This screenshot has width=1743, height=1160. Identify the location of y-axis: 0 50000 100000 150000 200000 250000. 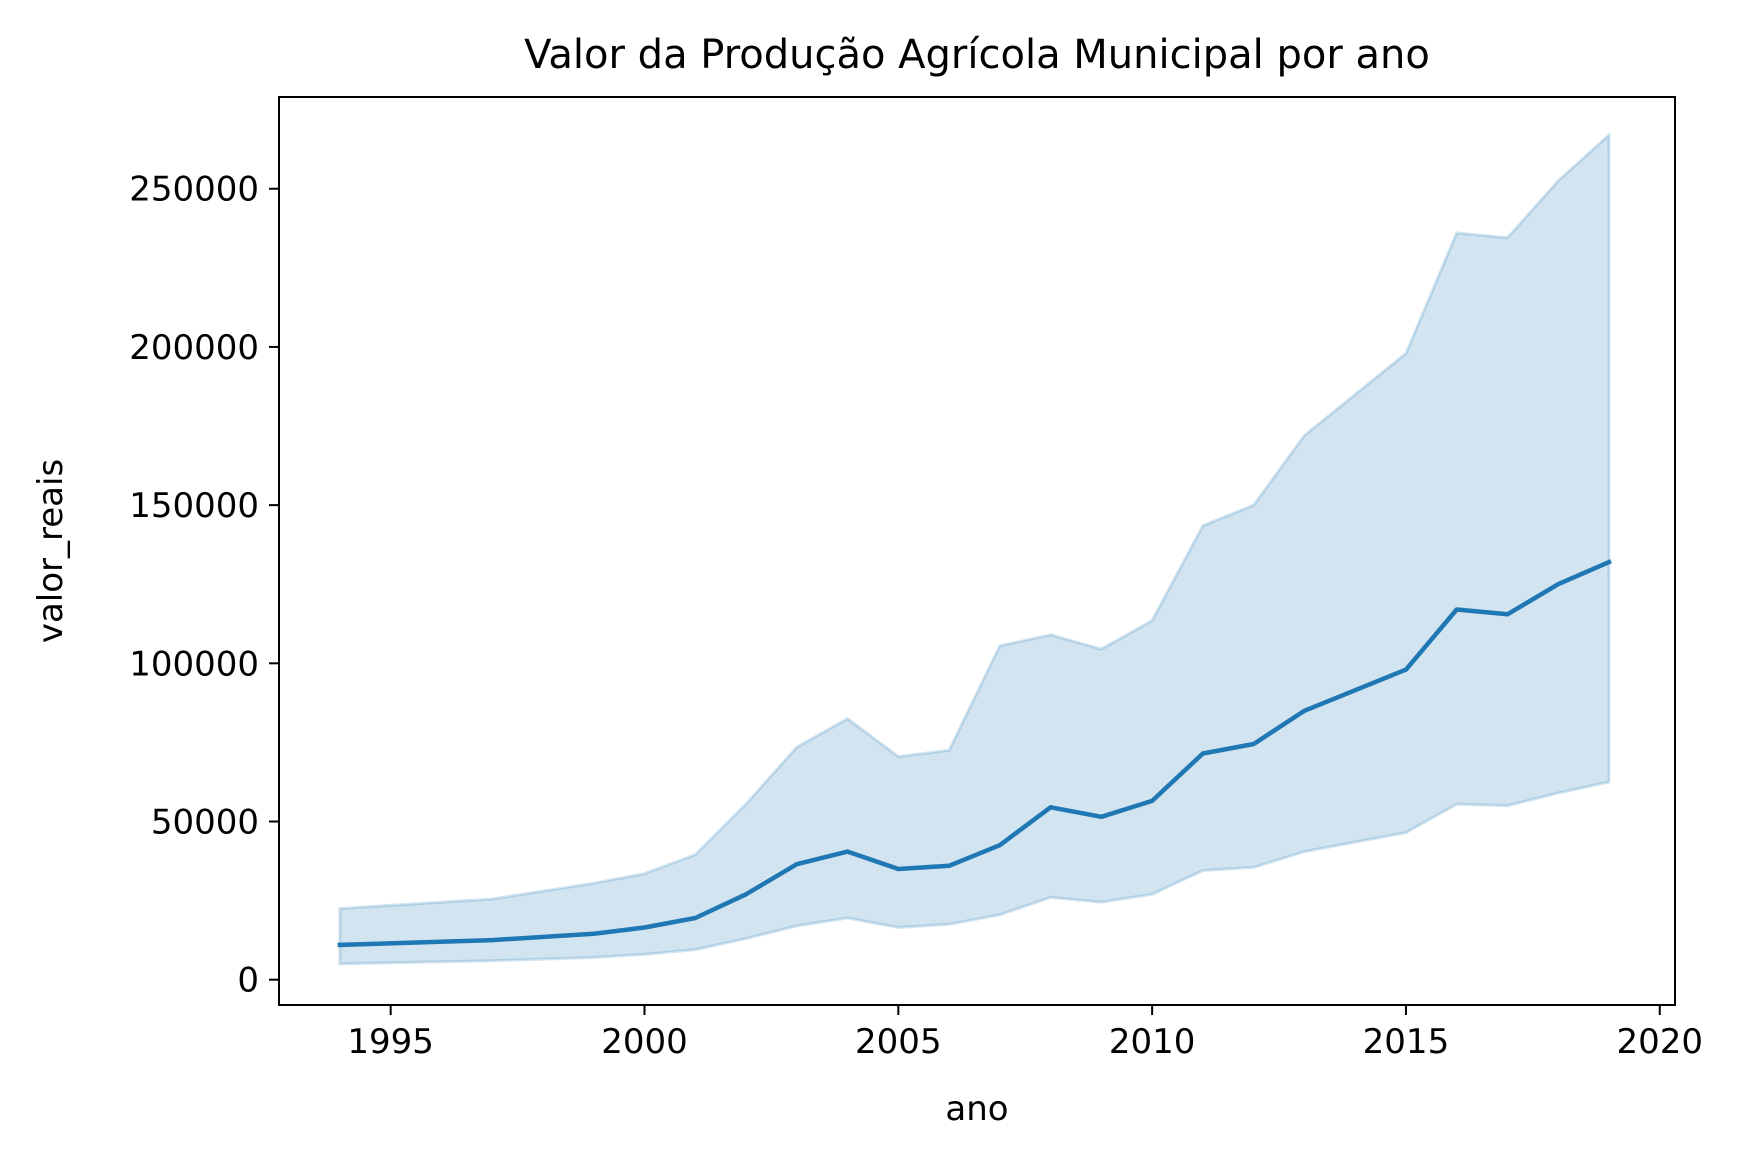
(204, 585).